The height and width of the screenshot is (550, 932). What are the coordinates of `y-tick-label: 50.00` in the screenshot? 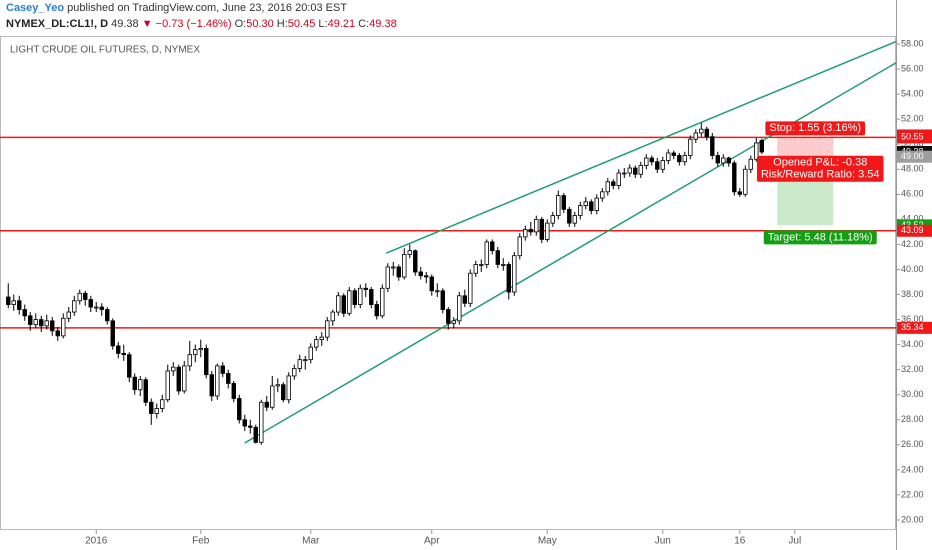 It's located at (912, 144).